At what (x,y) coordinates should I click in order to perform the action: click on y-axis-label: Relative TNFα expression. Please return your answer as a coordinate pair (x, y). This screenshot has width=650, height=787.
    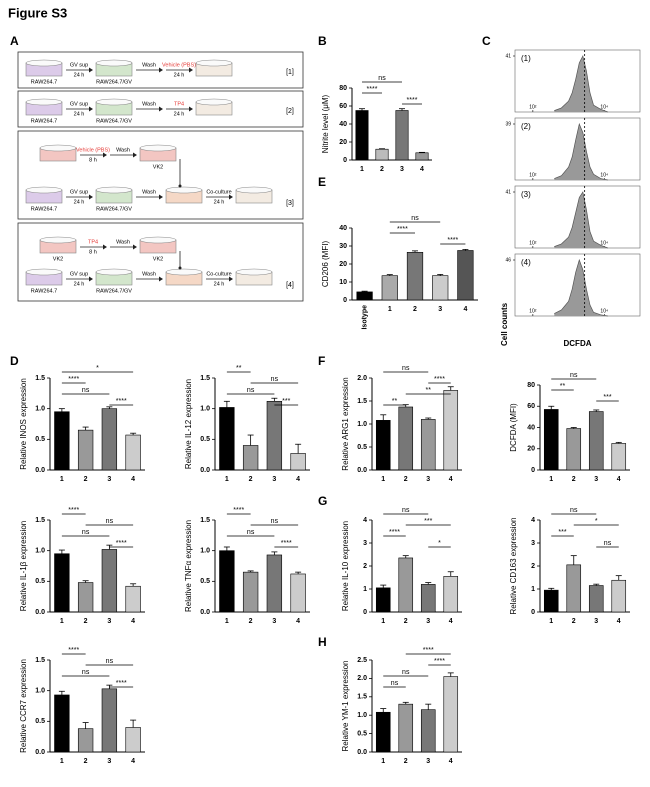
    Looking at the image, I should click on (188, 566).